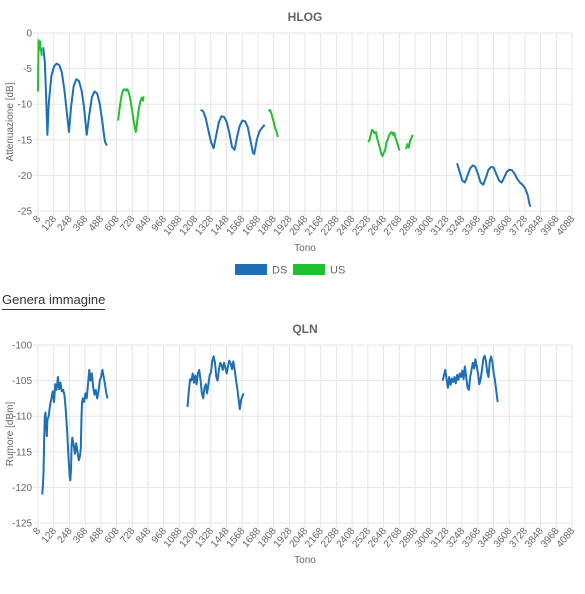  I want to click on y-tick-label: -100, so click(22, 346).